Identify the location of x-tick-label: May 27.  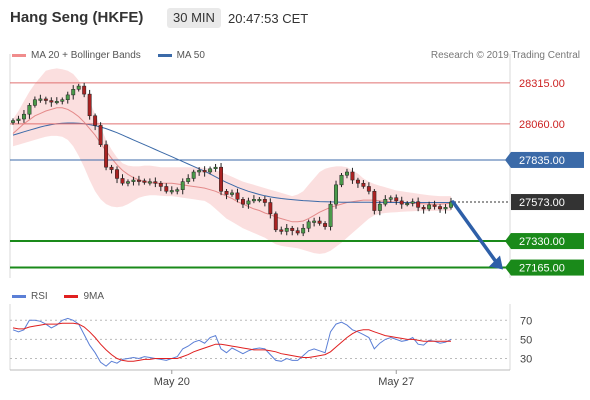
(396, 382).